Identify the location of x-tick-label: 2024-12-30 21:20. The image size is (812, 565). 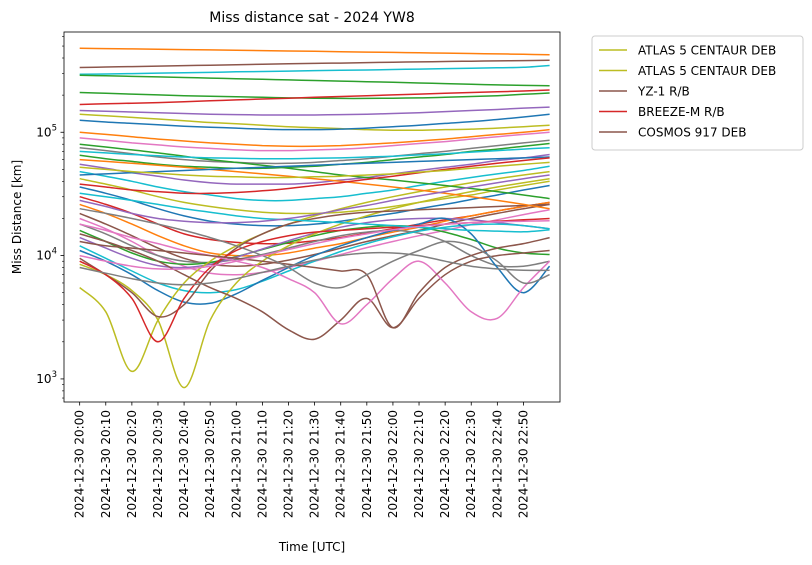
(289, 464).